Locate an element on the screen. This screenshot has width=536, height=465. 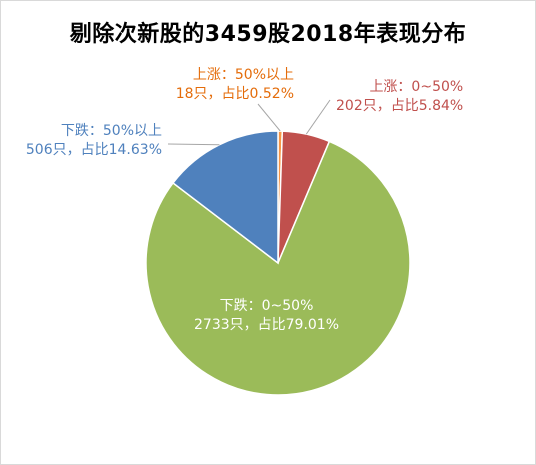
slice-label-up-over-50: 上涨：50%以上 18只，占比0.52% is located at coordinates (235, 85).